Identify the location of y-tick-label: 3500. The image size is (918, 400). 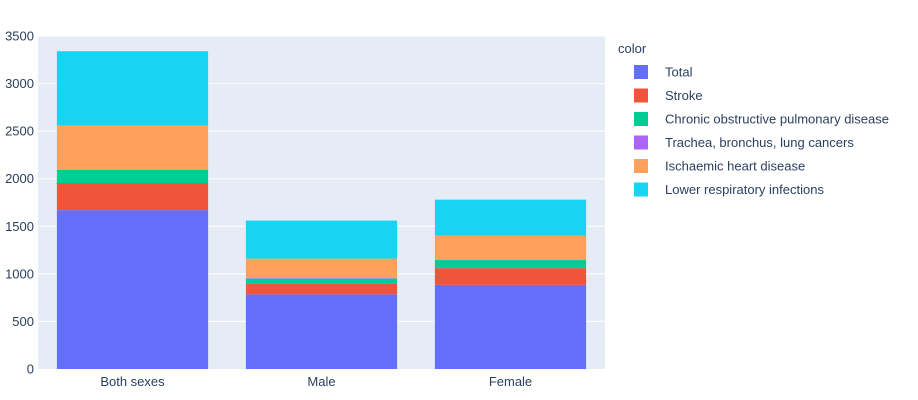
(19, 36).